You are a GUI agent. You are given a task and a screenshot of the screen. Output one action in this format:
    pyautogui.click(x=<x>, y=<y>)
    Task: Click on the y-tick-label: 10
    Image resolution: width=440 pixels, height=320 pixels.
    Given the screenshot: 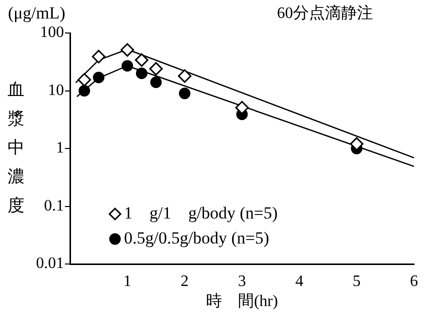 What is the action you would take?
    pyautogui.click(x=56, y=90)
    